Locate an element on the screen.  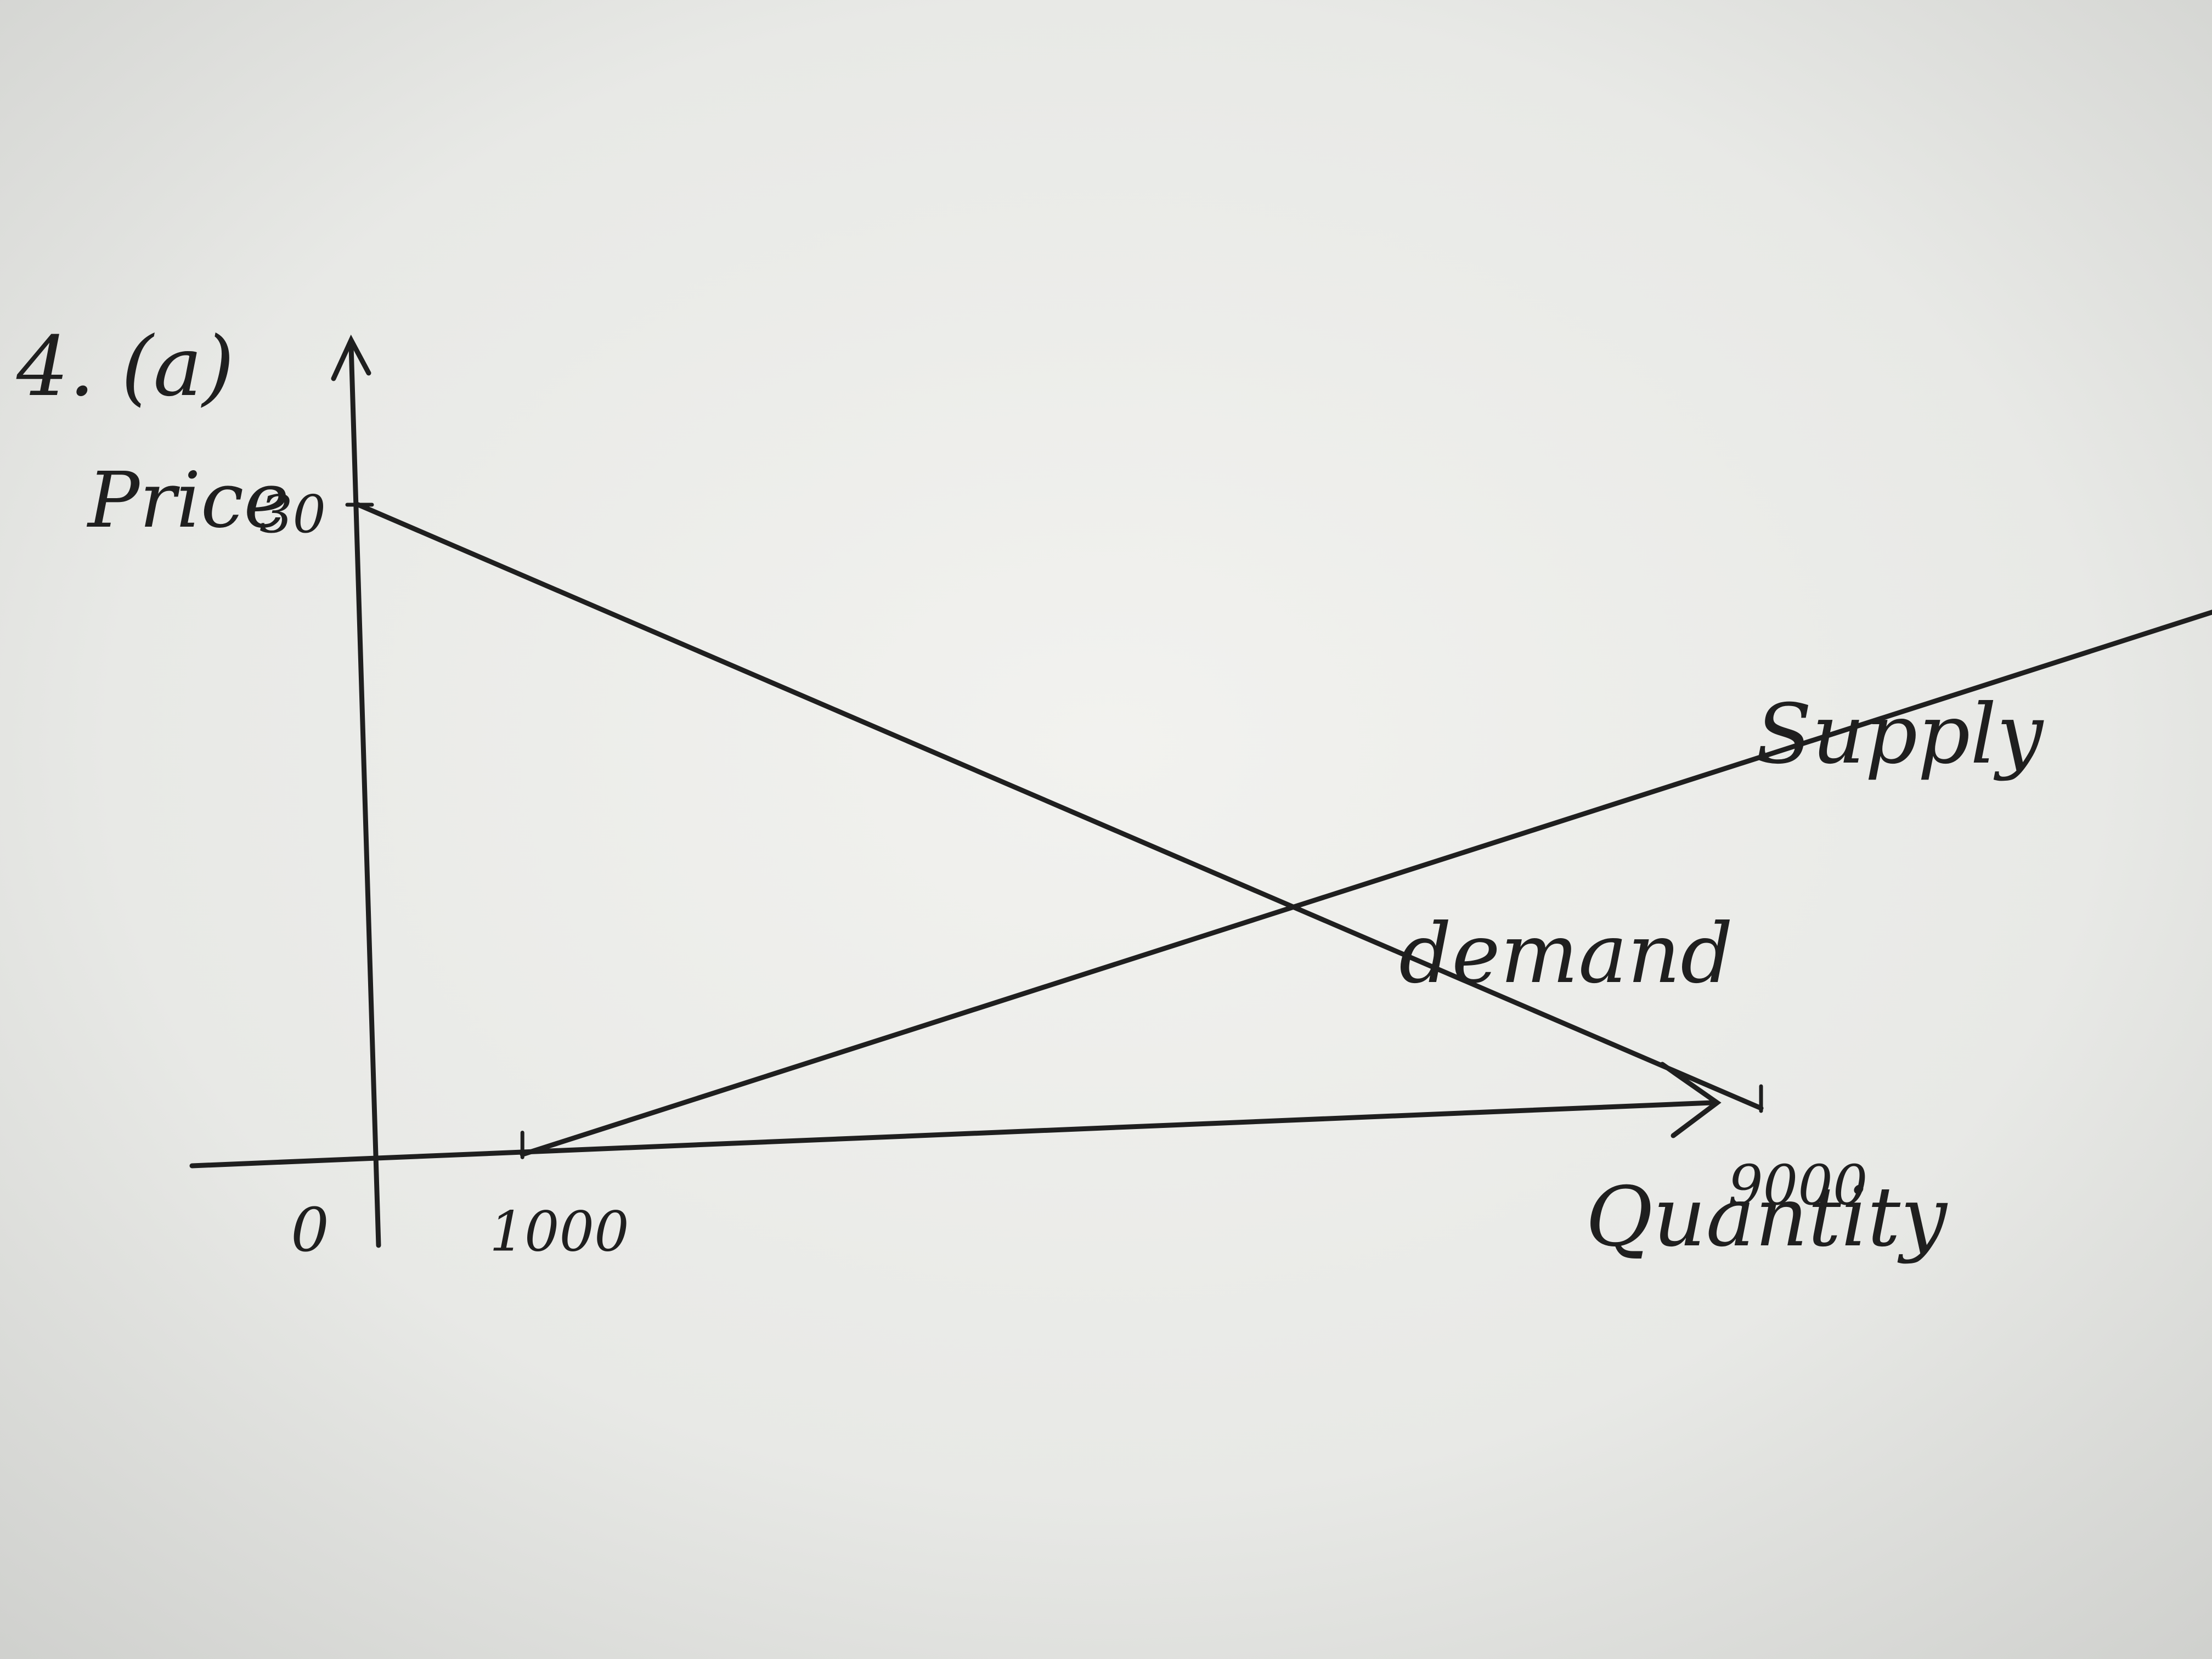
x-axis-line is located at coordinates (952, 1135).